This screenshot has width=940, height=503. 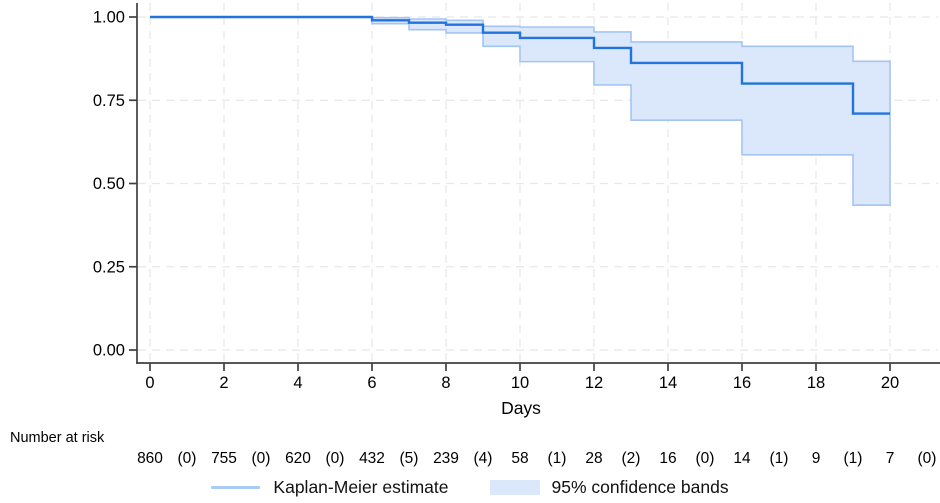 I want to click on y-tick-label: 0.75, so click(x=109, y=101).